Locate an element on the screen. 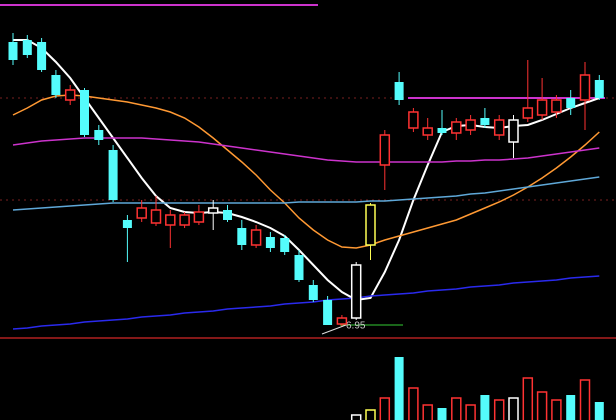  volume-panel is located at coordinates (477, 388).